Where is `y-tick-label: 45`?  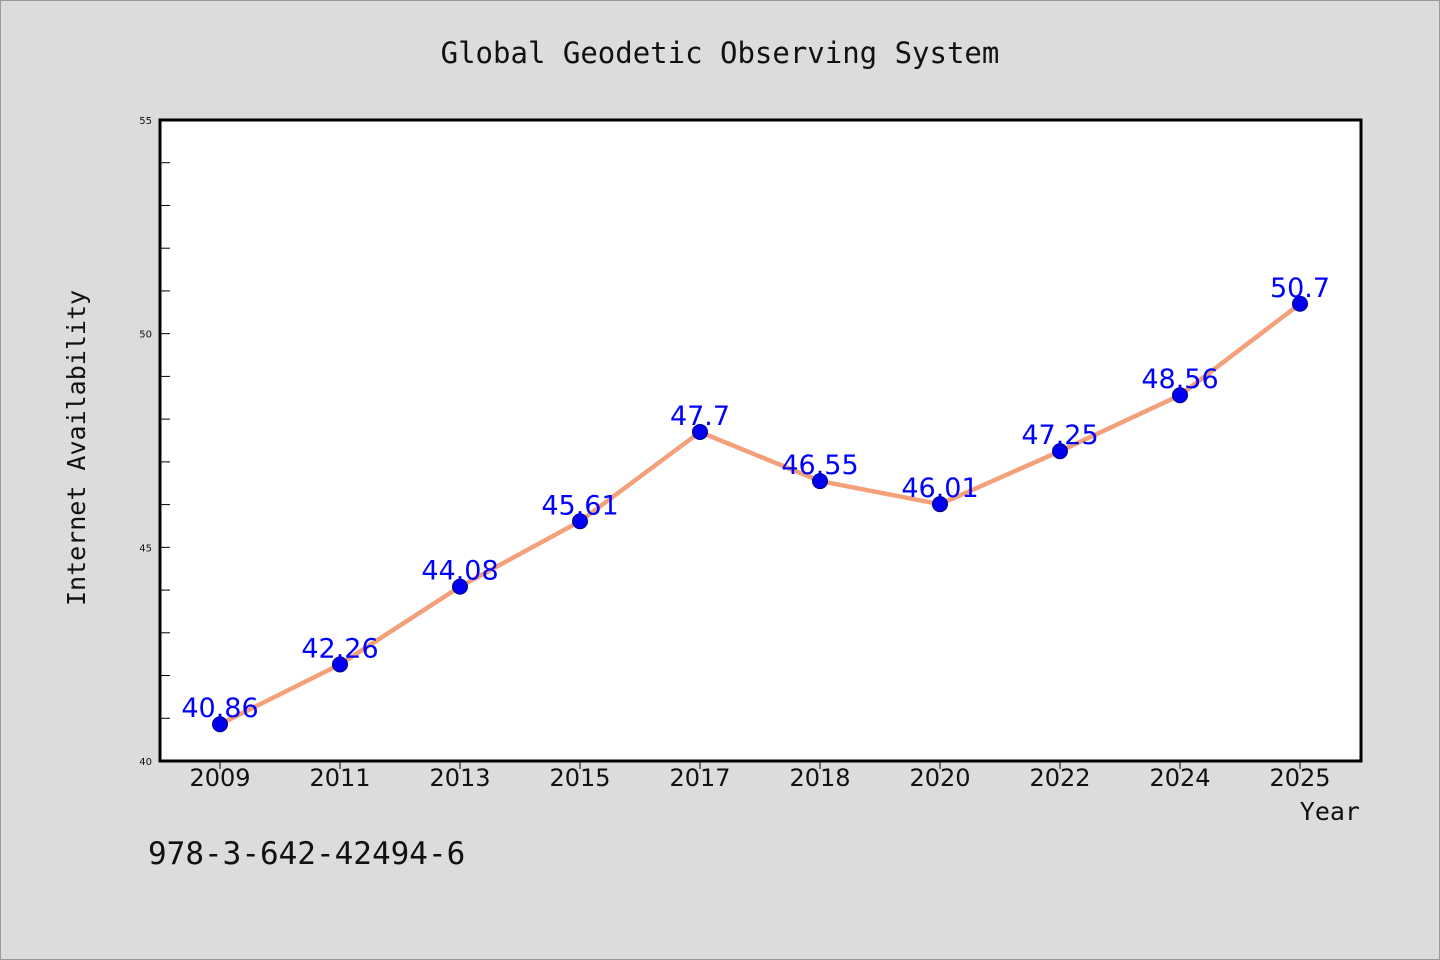
y-tick-label: 45 is located at coordinates (145, 548).